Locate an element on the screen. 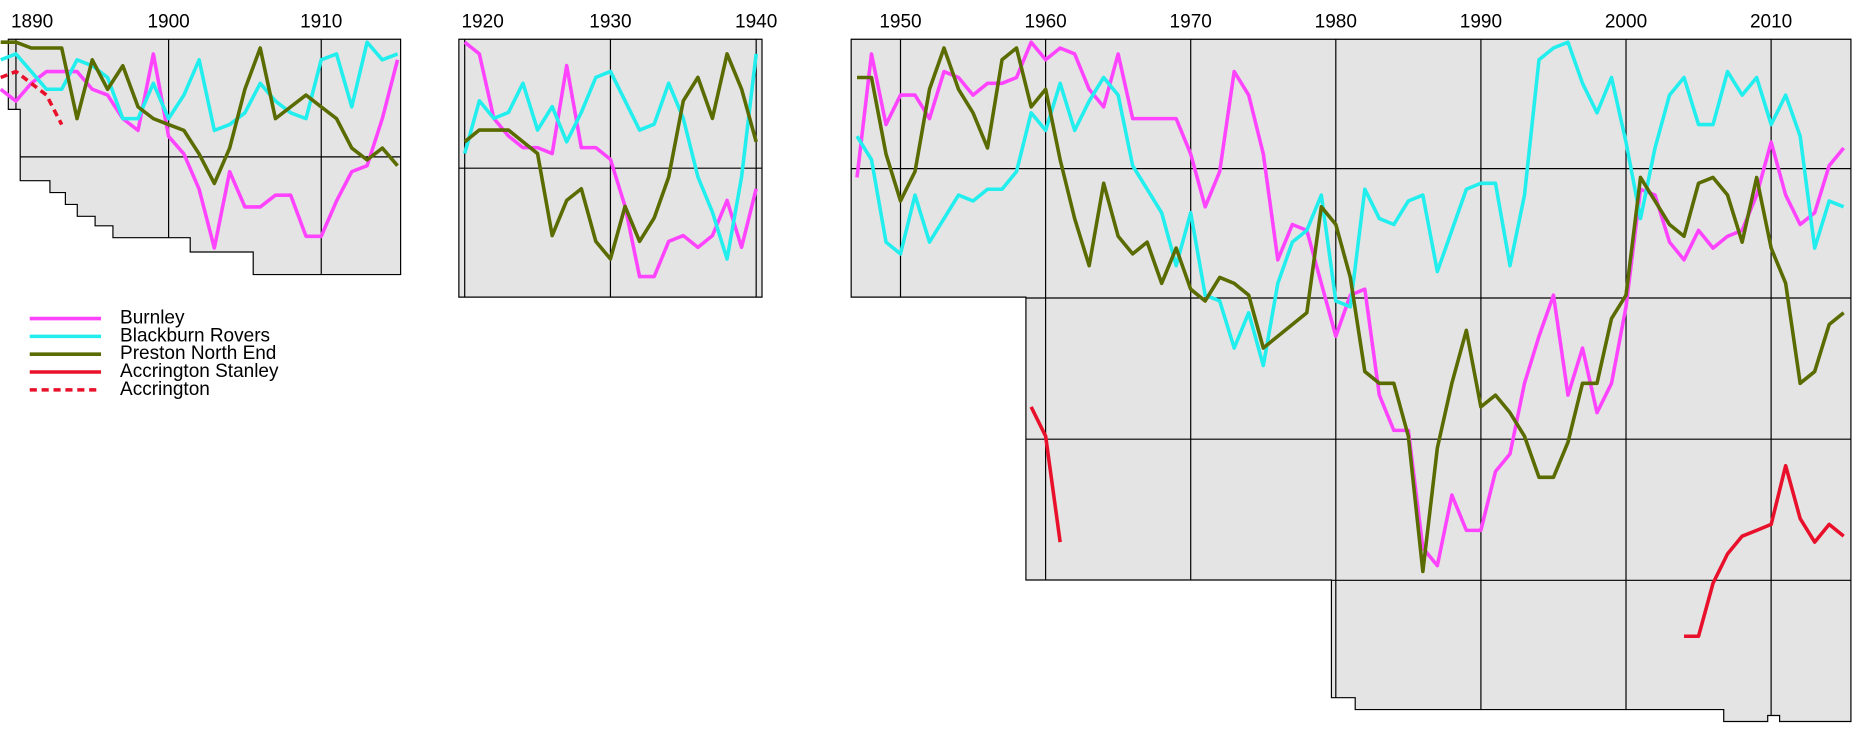 The width and height of the screenshot is (1864, 750). x-tick-label: 1980 is located at coordinates (1336, 22).